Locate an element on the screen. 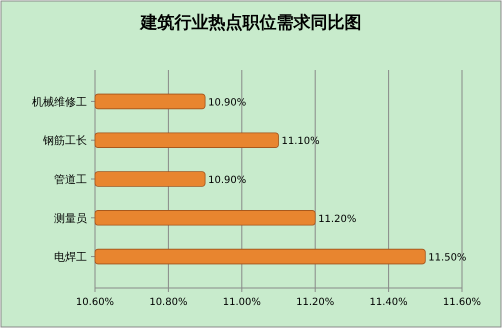  data-label: 11.20% is located at coordinates (337, 219).